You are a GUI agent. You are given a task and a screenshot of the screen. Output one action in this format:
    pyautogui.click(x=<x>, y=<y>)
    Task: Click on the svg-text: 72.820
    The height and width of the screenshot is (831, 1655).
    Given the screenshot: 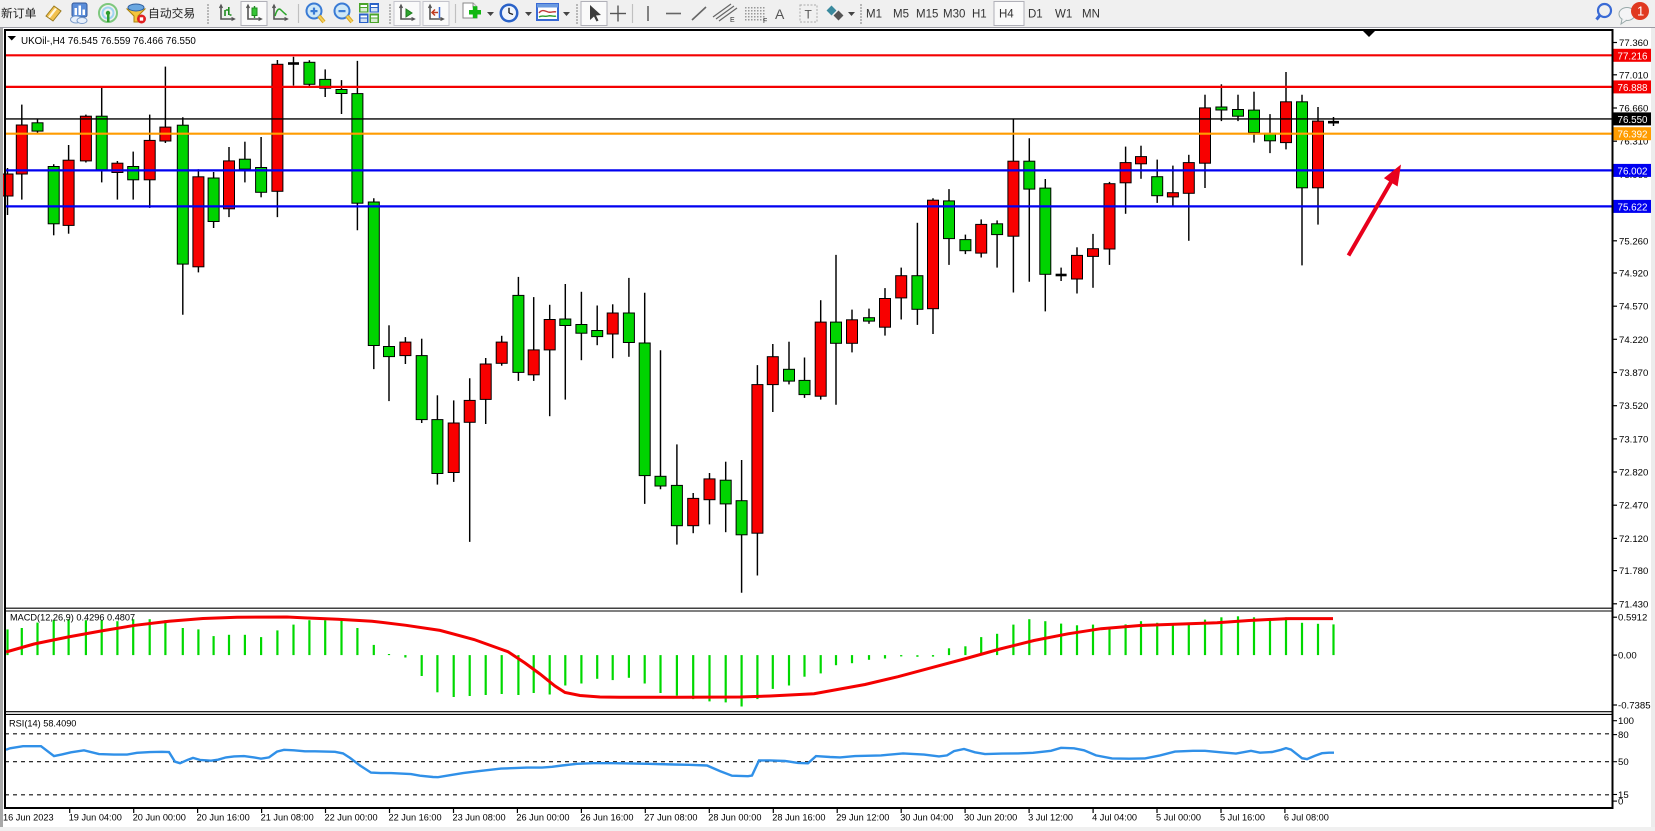 What is the action you would take?
    pyautogui.click(x=1633, y=473)
    